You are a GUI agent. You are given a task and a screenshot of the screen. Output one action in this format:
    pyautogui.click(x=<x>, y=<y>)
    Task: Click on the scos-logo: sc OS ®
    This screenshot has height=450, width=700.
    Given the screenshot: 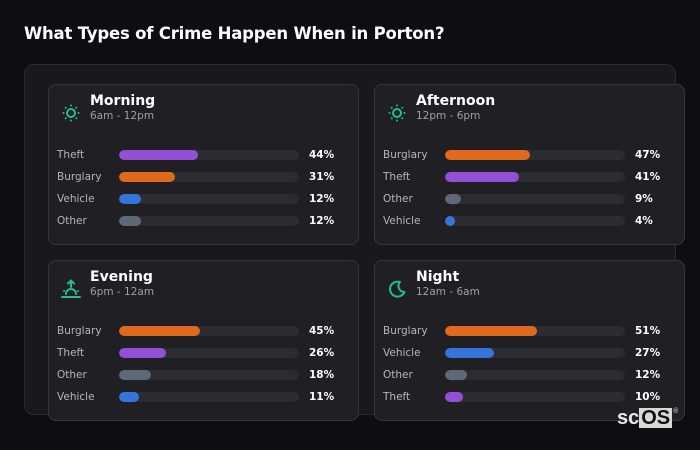 What is the action you would take?
    pyautogui.click(x=647, y=418)
    